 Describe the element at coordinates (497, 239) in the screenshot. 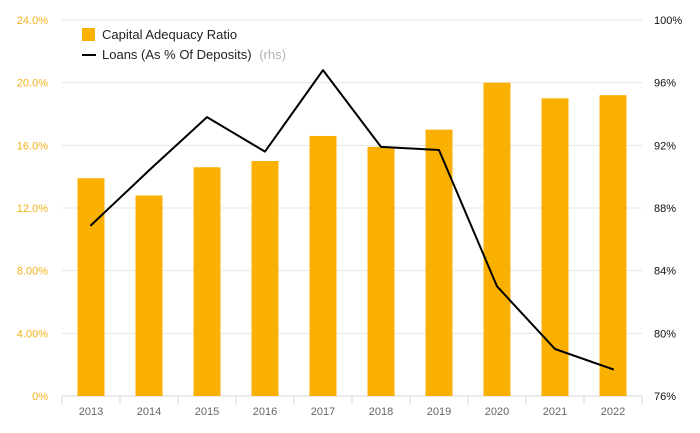

I see `bar-capital-adequacy-2020` at that location.